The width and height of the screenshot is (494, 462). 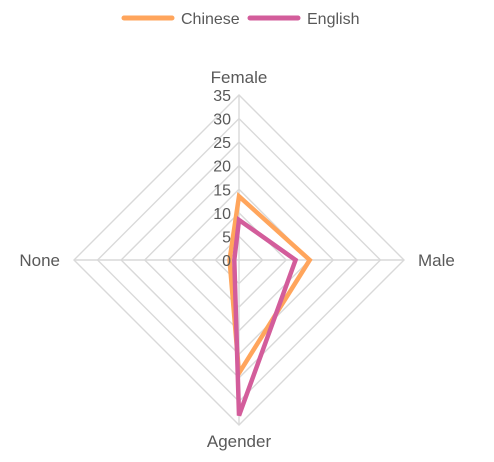 I want to click on tick-label-20: 20, so click(x=222, y=167).